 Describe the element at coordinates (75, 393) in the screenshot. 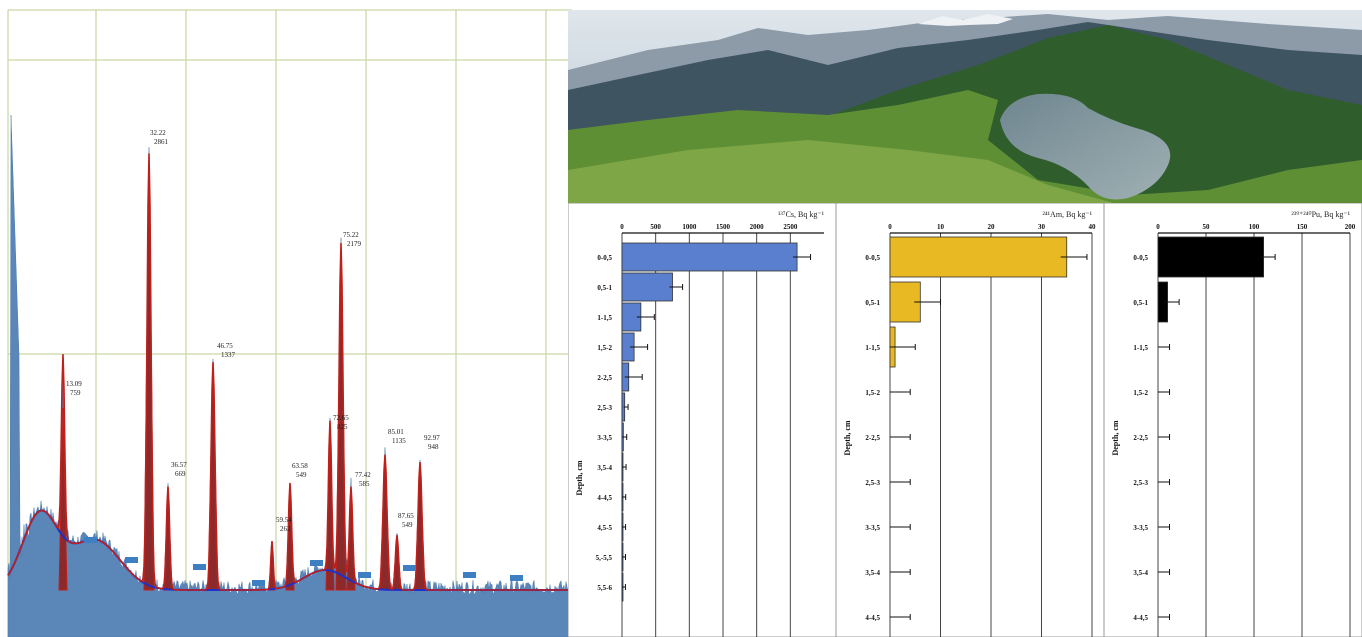

I see `peak-count-label: 759` at that location.